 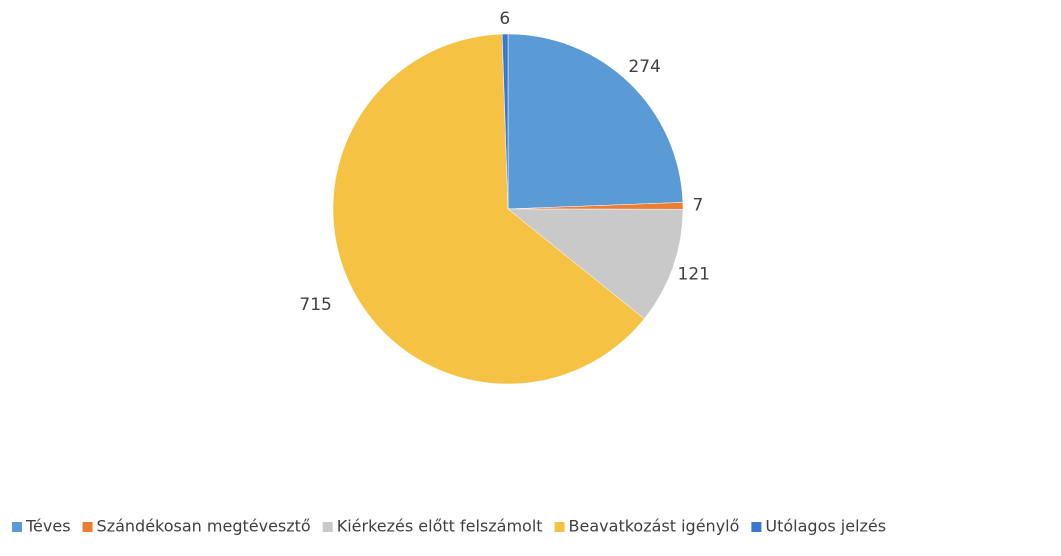 What do you see at coordinates (644, 67) in the screenshot?
I see `data-label: 274` at bounding box center [644, 67].